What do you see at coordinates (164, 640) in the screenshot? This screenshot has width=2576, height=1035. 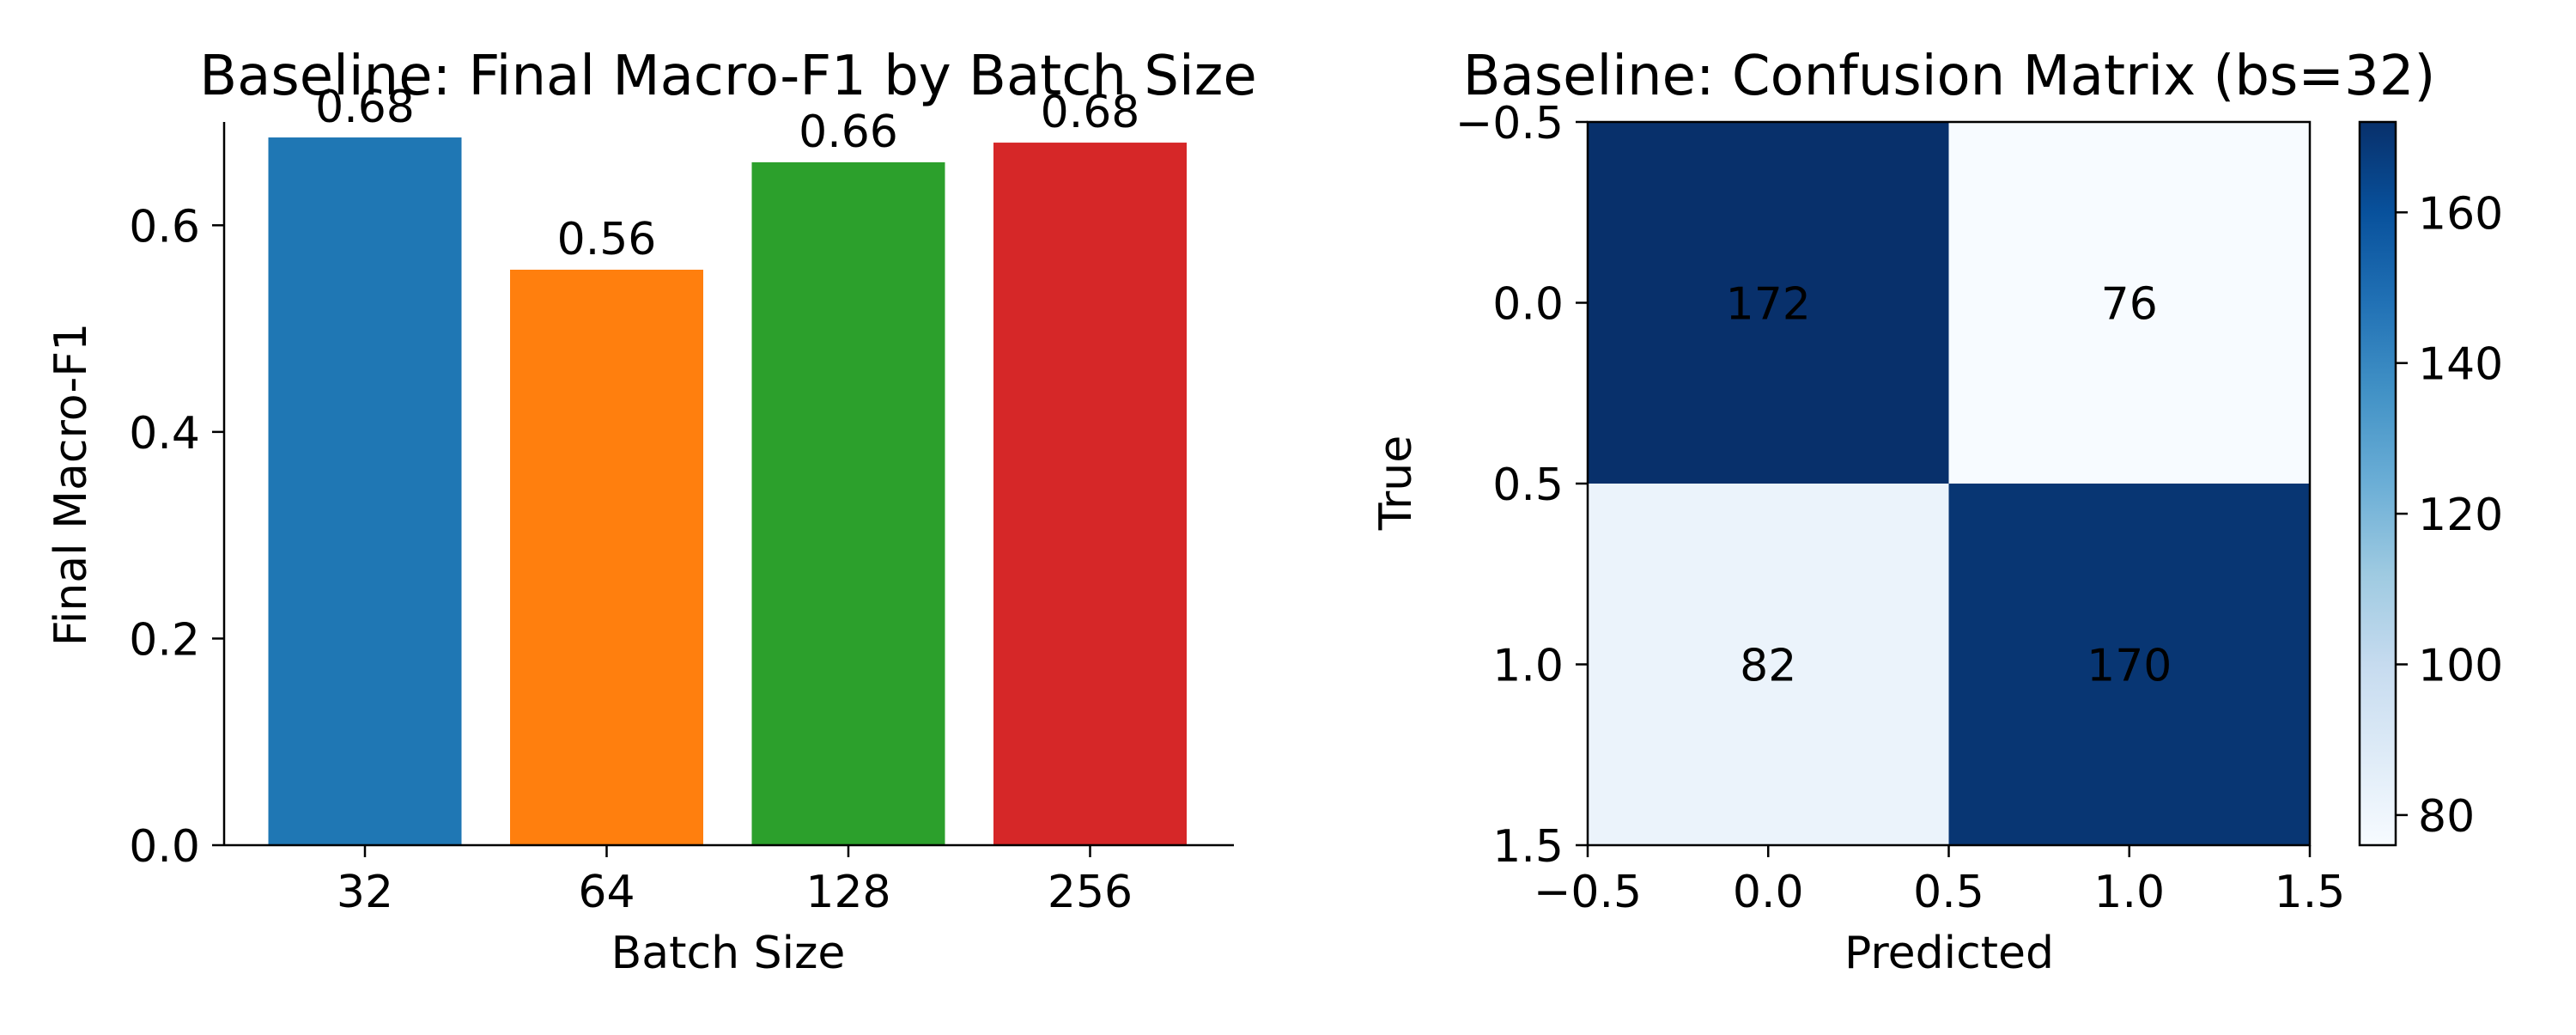 I see `bar-y-tick-label: 0.2` at bounding box center [164, 640].